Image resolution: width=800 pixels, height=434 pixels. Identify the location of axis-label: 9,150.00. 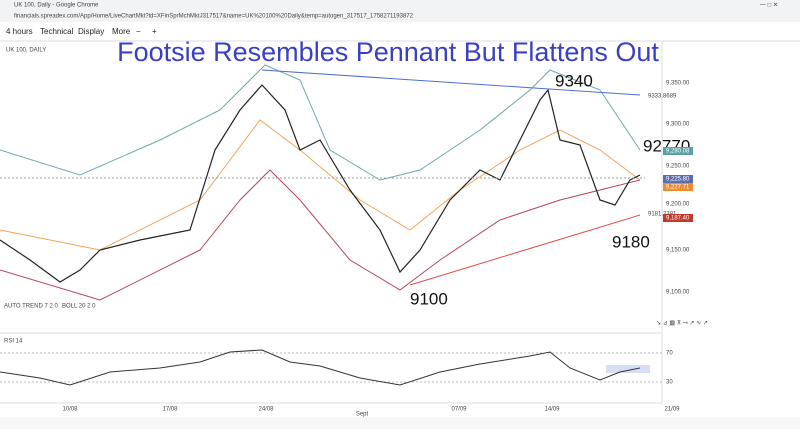
(678, 251).